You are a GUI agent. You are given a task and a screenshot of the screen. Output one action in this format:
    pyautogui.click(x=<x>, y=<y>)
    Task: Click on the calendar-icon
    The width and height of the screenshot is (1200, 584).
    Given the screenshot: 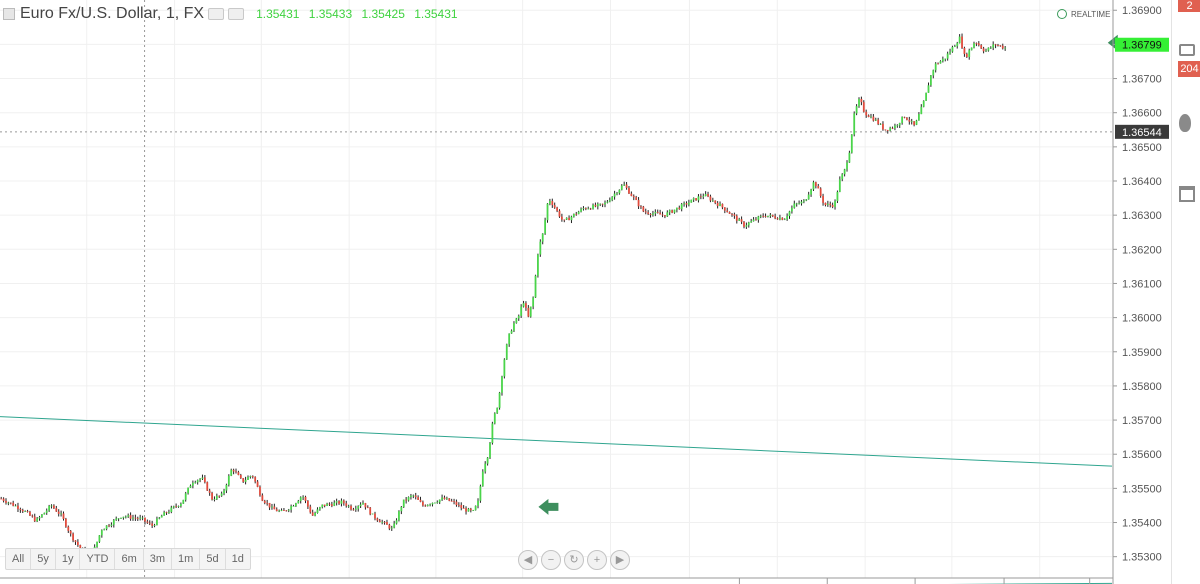 What is the action you would take?
    pyautogui.click(x=1187, y=194)
    